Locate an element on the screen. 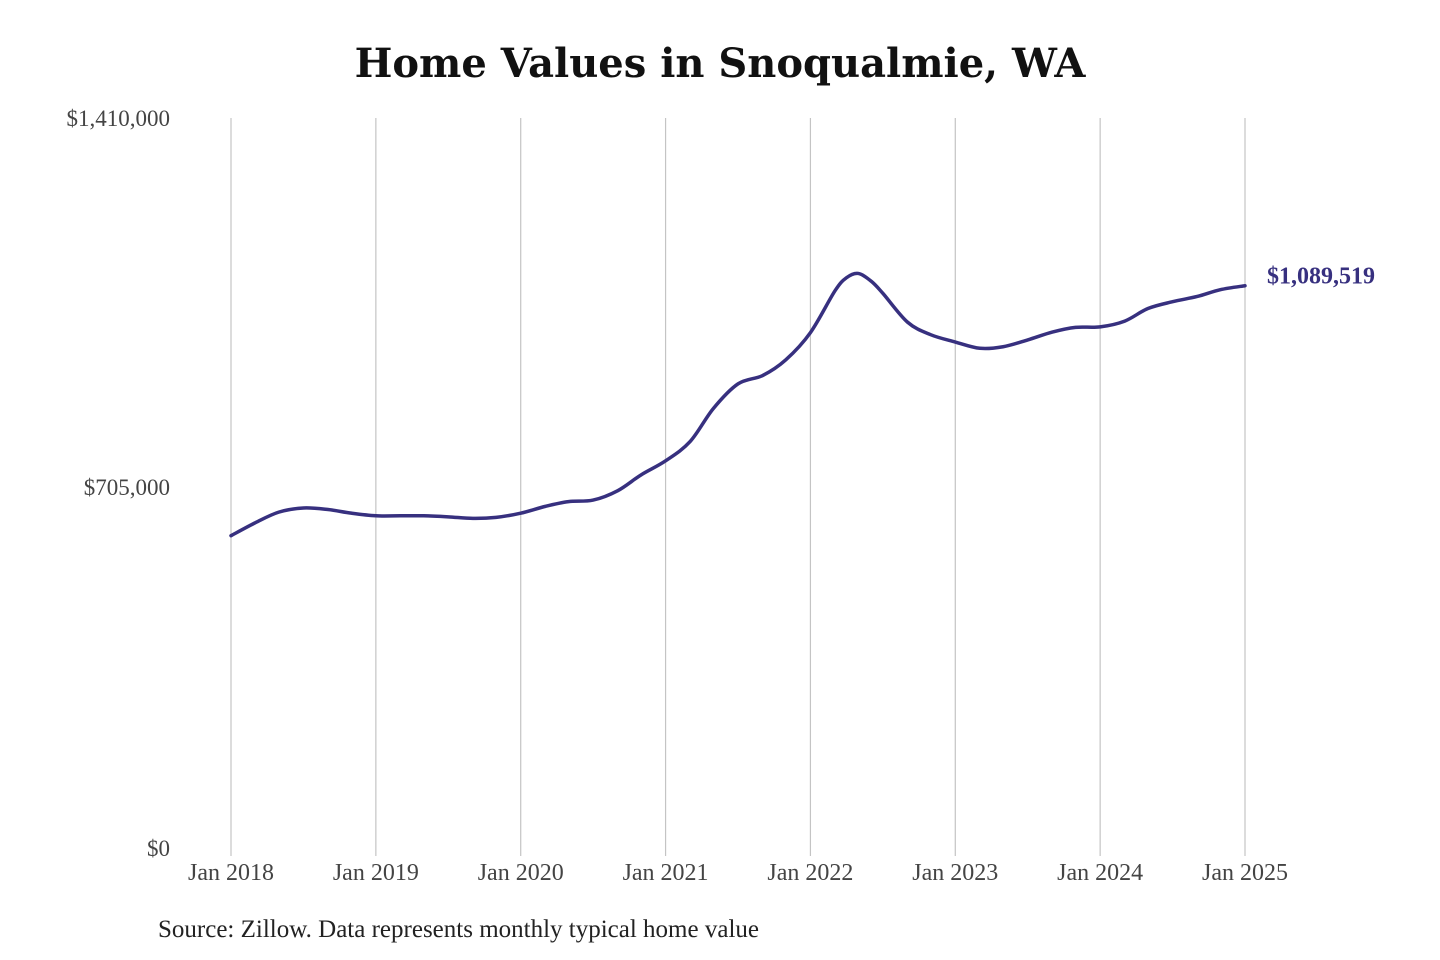 The height and width of the screenshot is (960, 1440). y-tick-label: $705,000 is located at coordinates (127, 487).